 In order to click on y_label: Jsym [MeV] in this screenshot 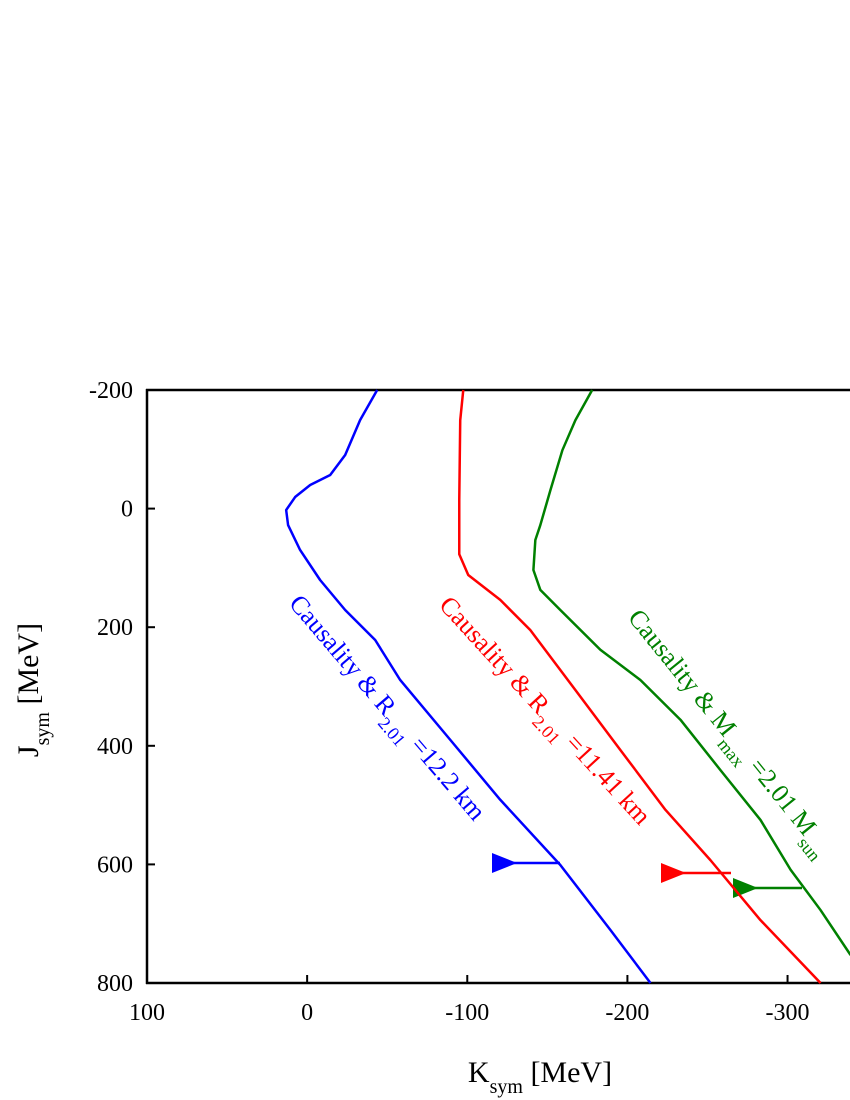, I will do `click(33, 690)`.